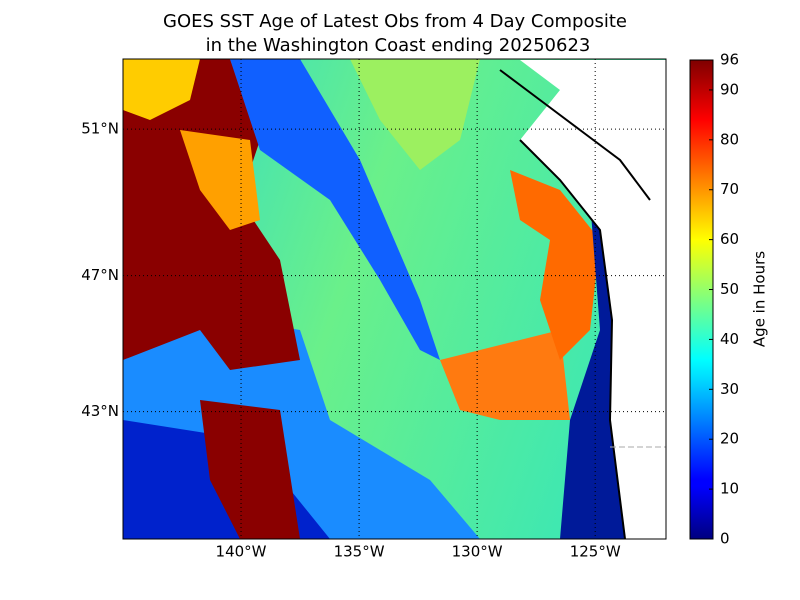 Image resolution: width=800 pixels, height=600 pixels. Describe the element at coordinates (477, 552) in the screenshot. I see `lon-label: 130°W` at that location.